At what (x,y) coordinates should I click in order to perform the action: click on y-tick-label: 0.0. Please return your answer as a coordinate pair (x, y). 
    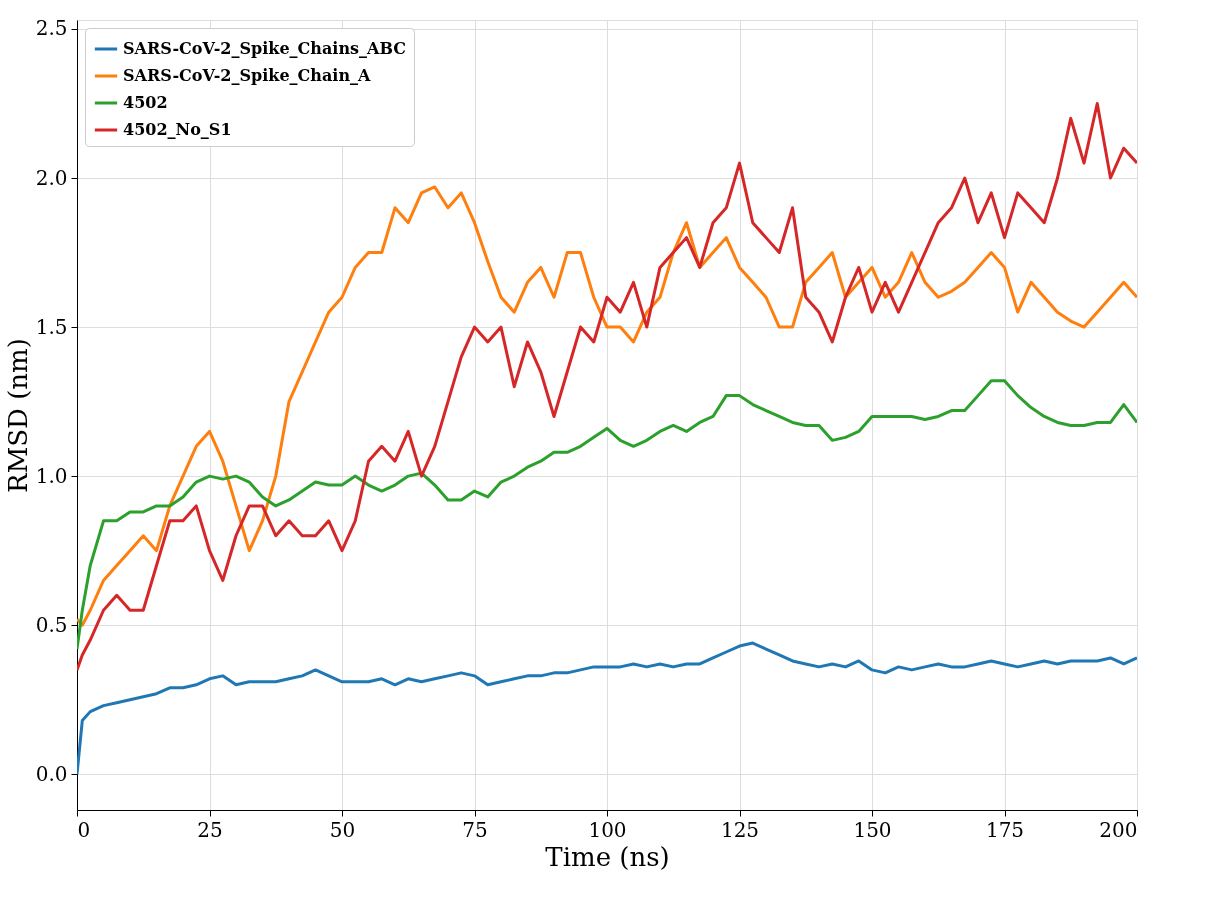
    Looking at the image, I should click on (51, 773).